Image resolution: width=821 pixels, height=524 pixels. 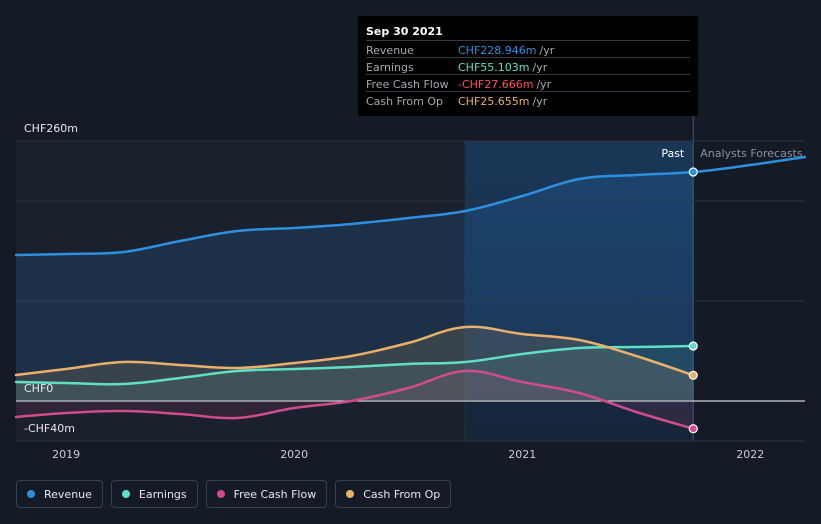 I want to click on tooltip-row-free-cash-flow: Free Cash Flow -CHF27.666m/yr, so click(x=528, y=83).